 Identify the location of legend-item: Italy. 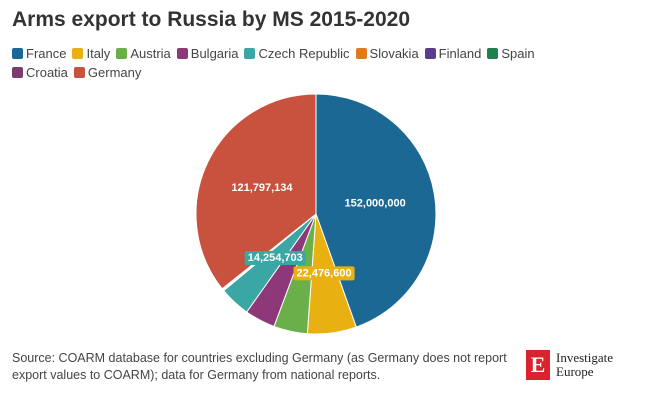
(91, 53).